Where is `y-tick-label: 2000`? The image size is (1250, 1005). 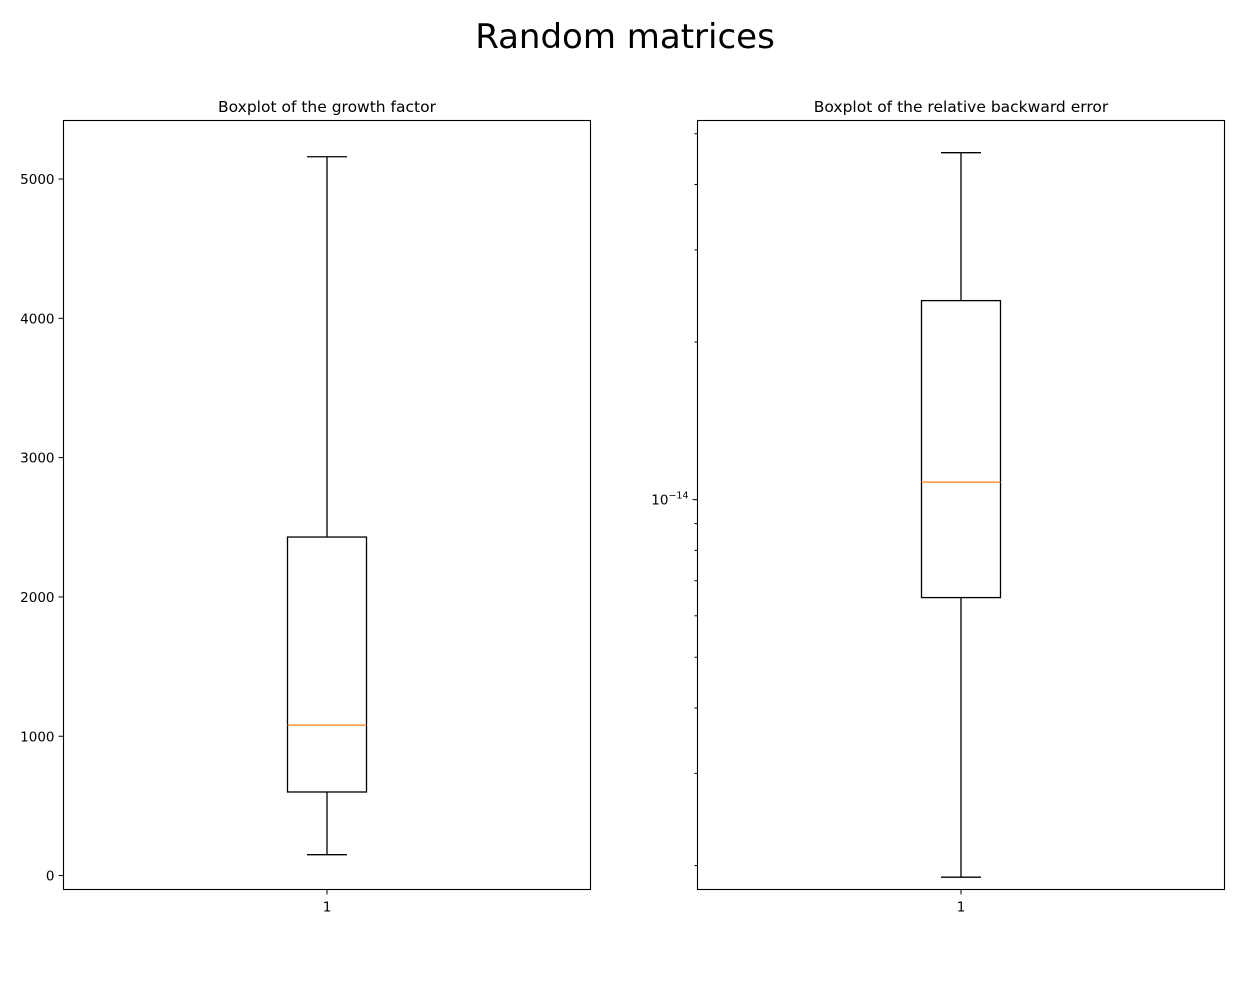
y-tick-label: 2000 is located at coordinates (37, 598).